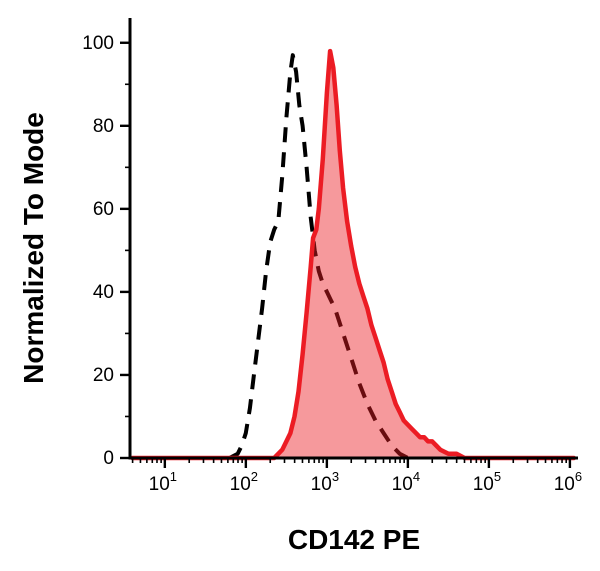 The width and height of the screenshot is (600, 571). I want to click on x-tick-label: 10⁵, so click(487, 482).